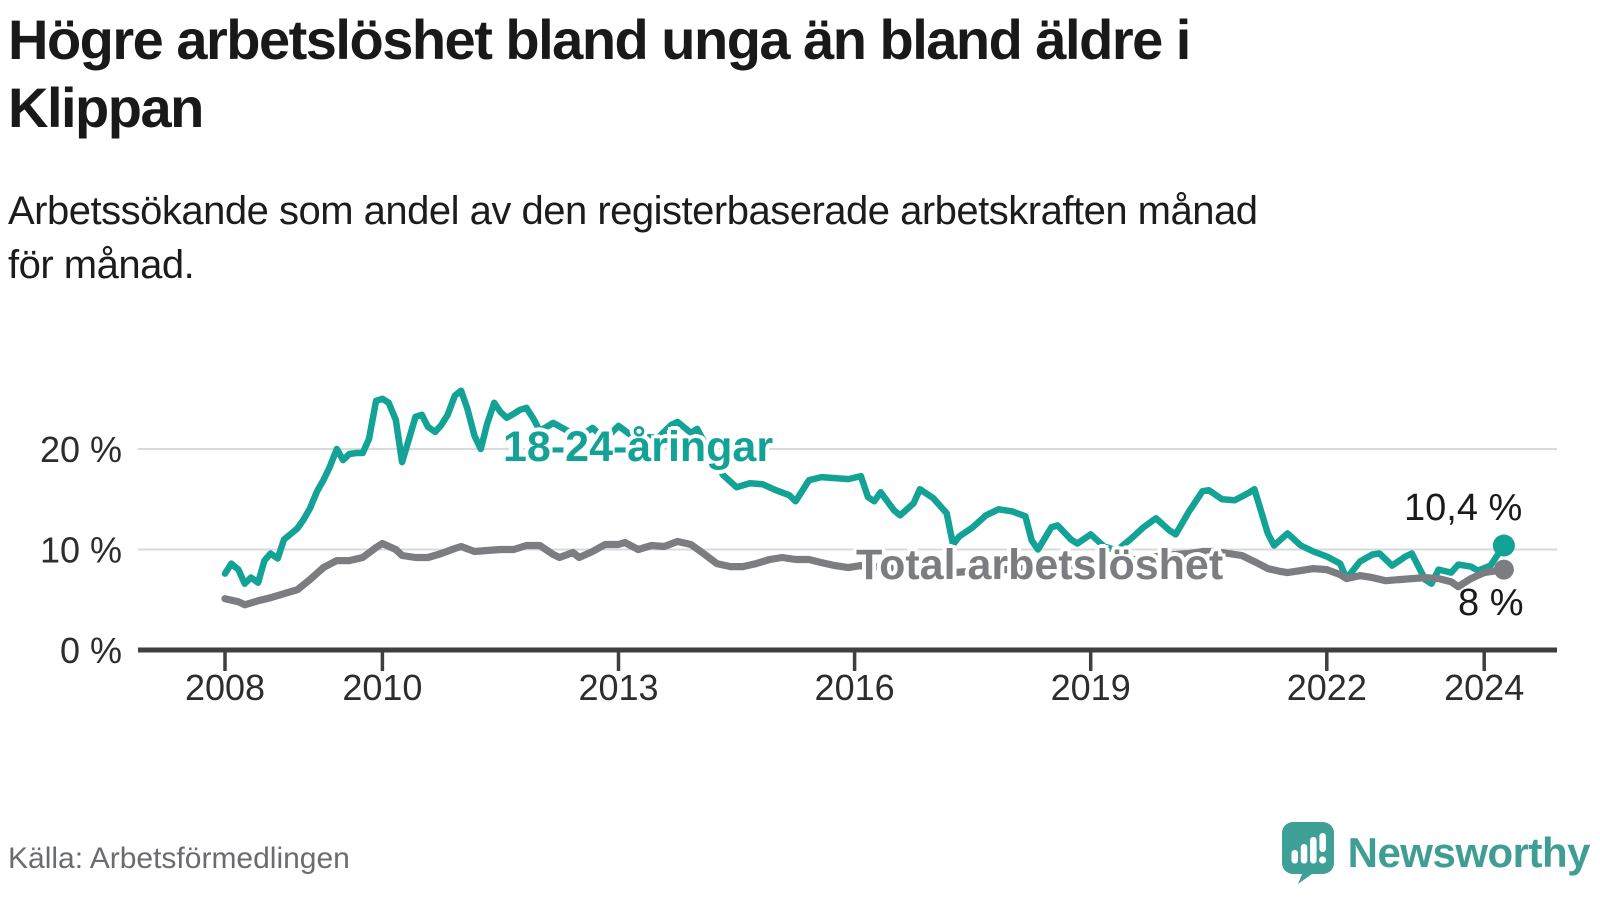 The image size is (1600, 900). I want to click on brand-lockup: Newsworthy, so click(1436, 853).